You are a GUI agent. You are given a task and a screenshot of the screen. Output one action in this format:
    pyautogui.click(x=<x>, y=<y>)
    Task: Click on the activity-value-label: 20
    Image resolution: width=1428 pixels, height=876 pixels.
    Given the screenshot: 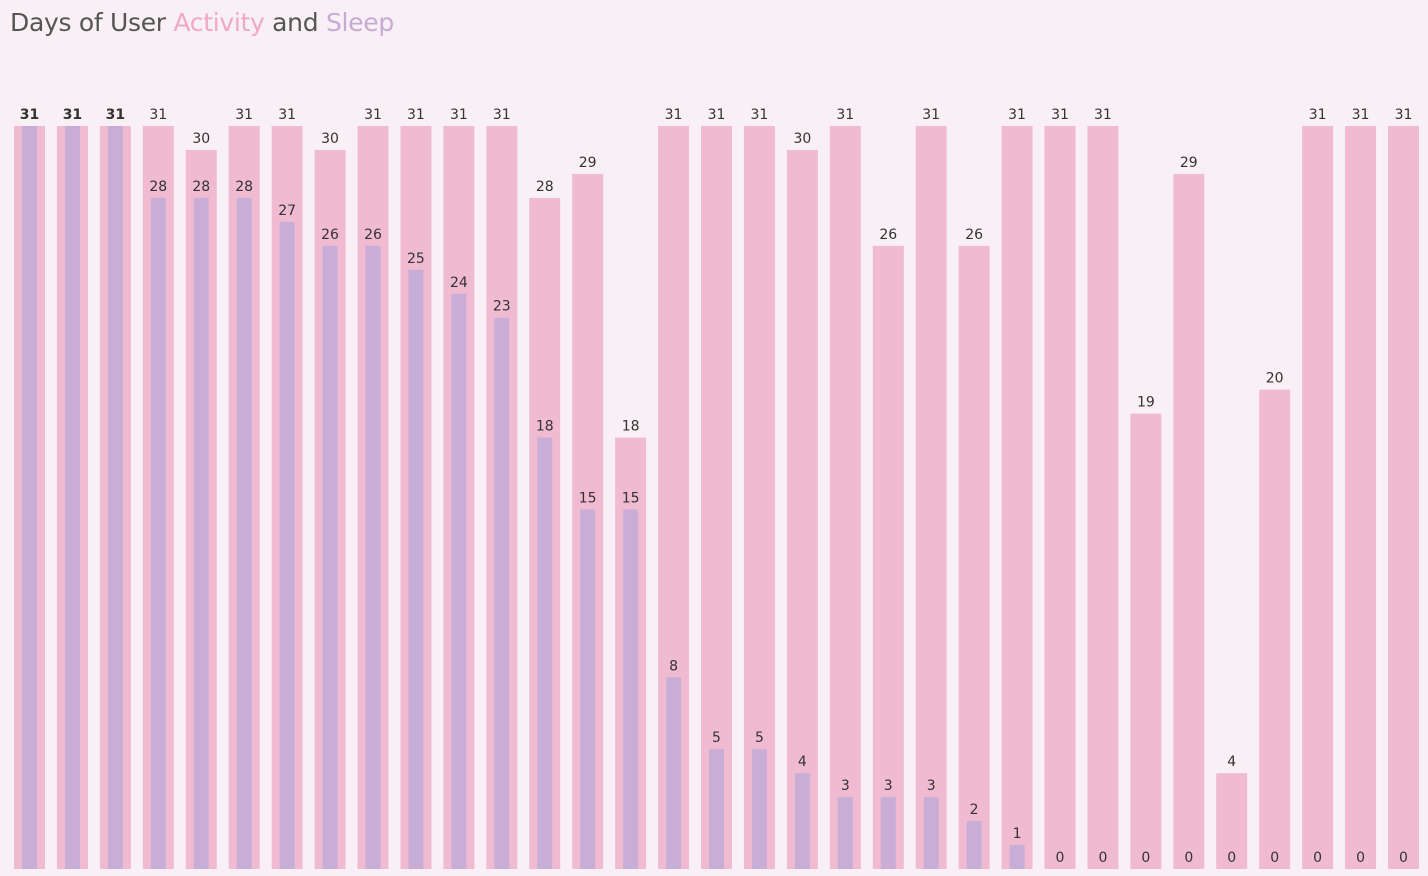 What is the action you would take?
    pyautogui.click(x=1275, y=379)
    